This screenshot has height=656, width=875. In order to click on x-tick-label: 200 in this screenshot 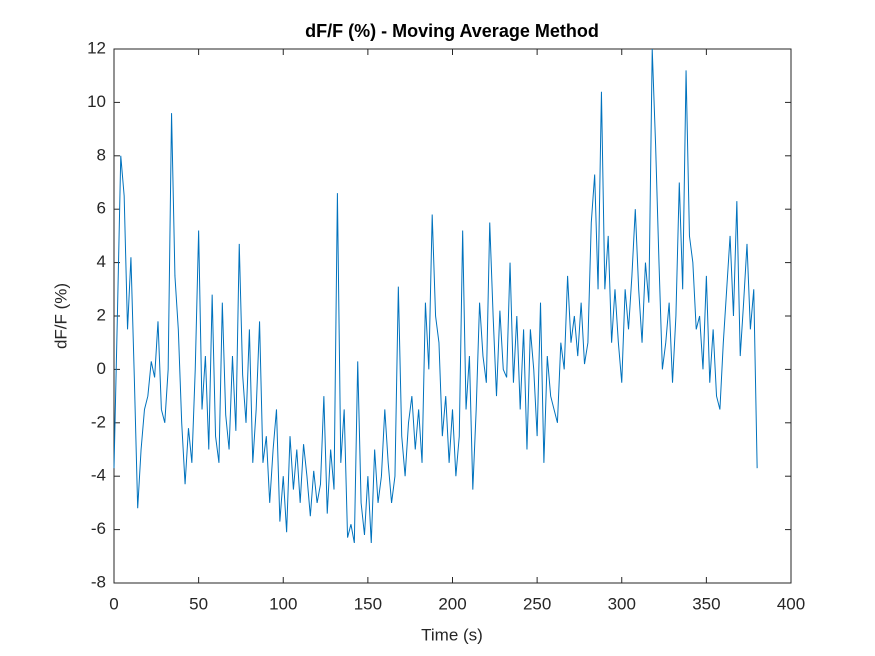, I will do `click(452, 603)`.